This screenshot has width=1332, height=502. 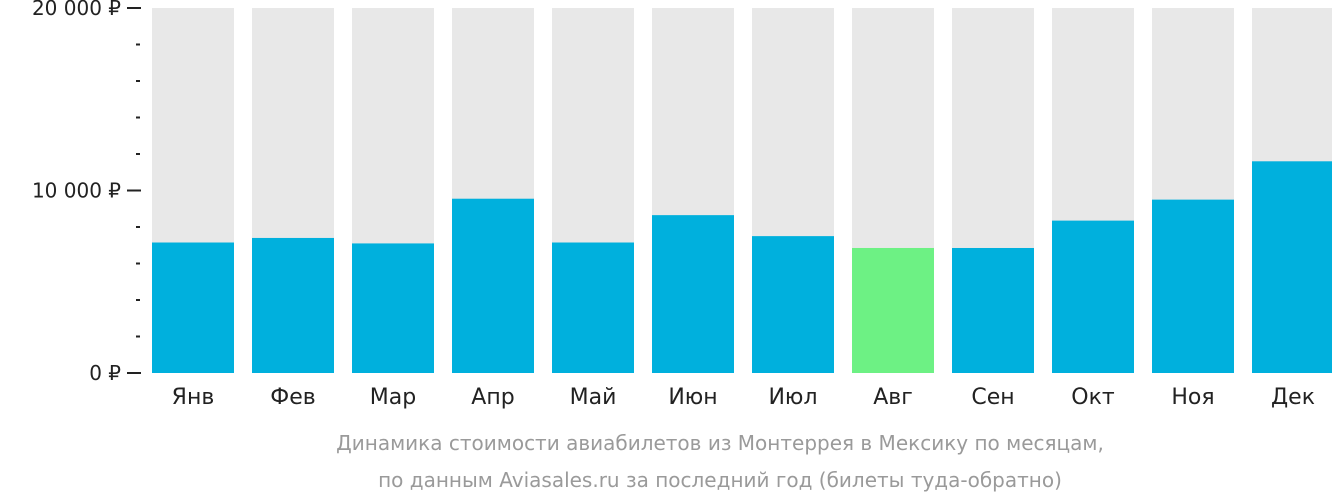 What do you see at coordinates (105, 373) in the screenshot?
I see `y-tick-label: 0 ₽` at bounding box center [105, 373].